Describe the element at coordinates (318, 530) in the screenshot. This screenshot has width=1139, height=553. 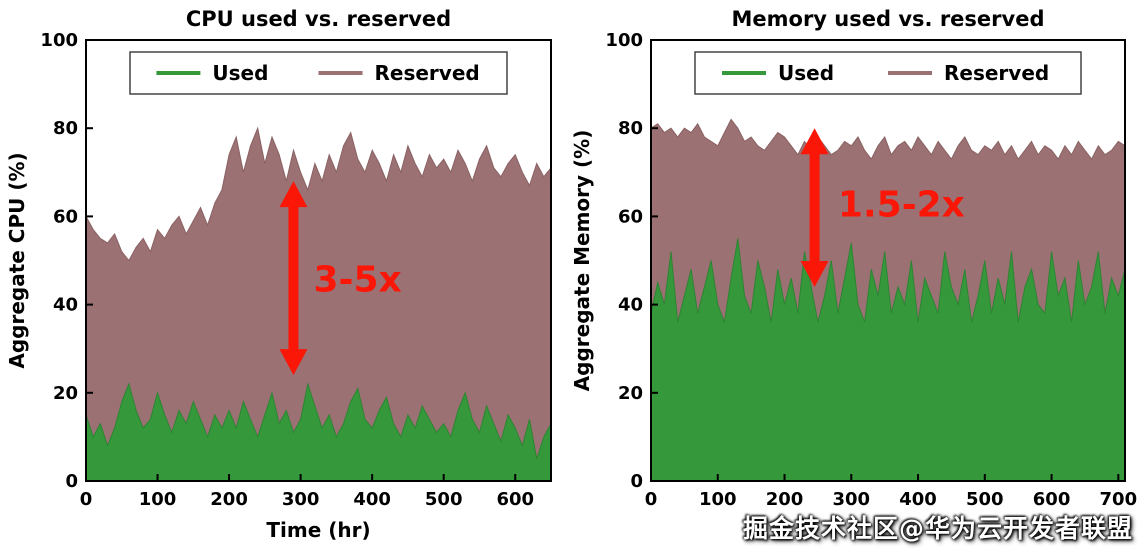
I see `x-axis-label: Time (hr)` at that location.